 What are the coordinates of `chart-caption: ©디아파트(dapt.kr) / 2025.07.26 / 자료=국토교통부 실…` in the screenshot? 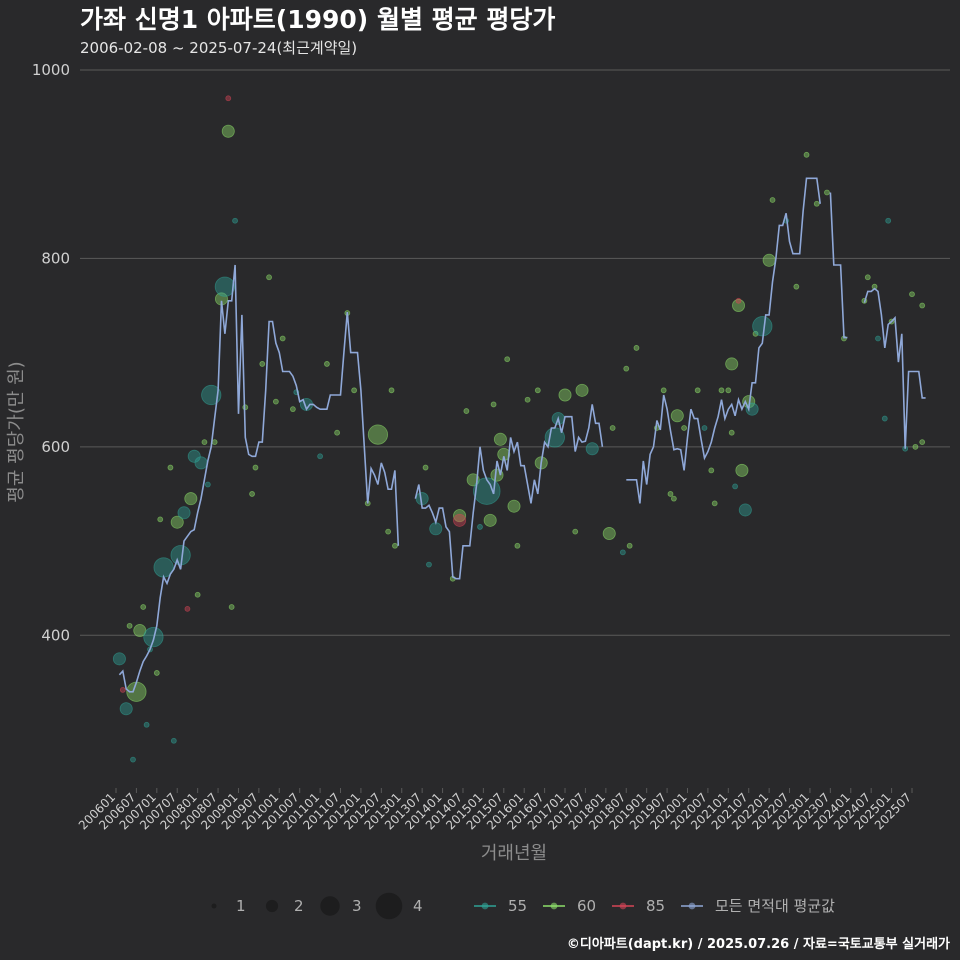 It's located at (758, 944).